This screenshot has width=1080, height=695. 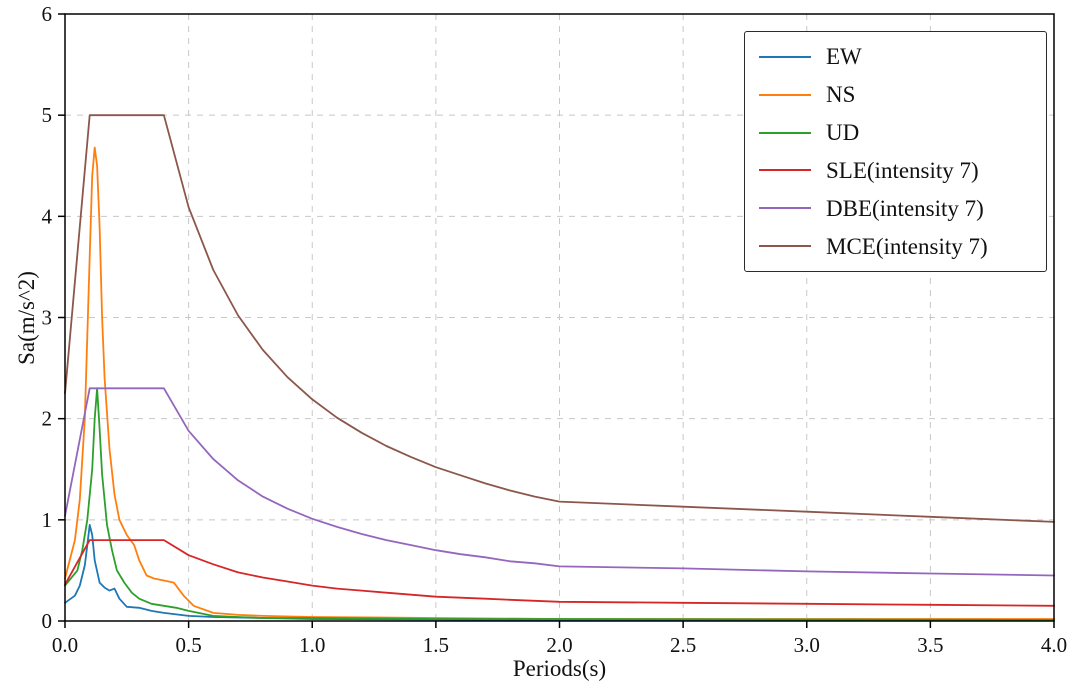 I want to click on y-tick-label: 2, so click(x=47, y=419).